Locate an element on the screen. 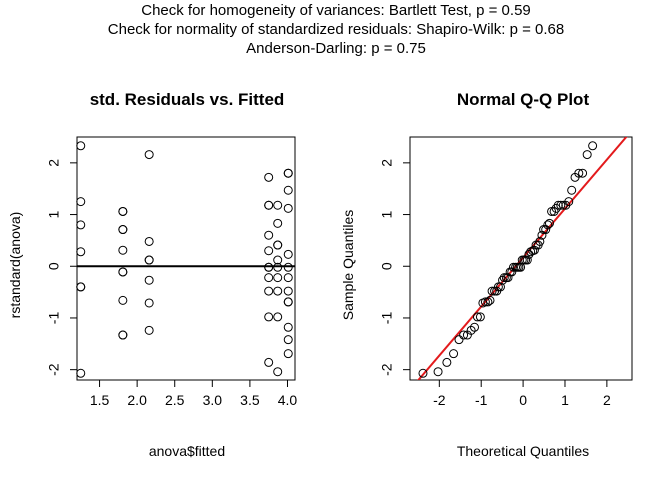 Image resolution: width=672 pixels, height=480 pixels. residuals-x-tick-label: 4.0 is located at coordinates (288, 400).